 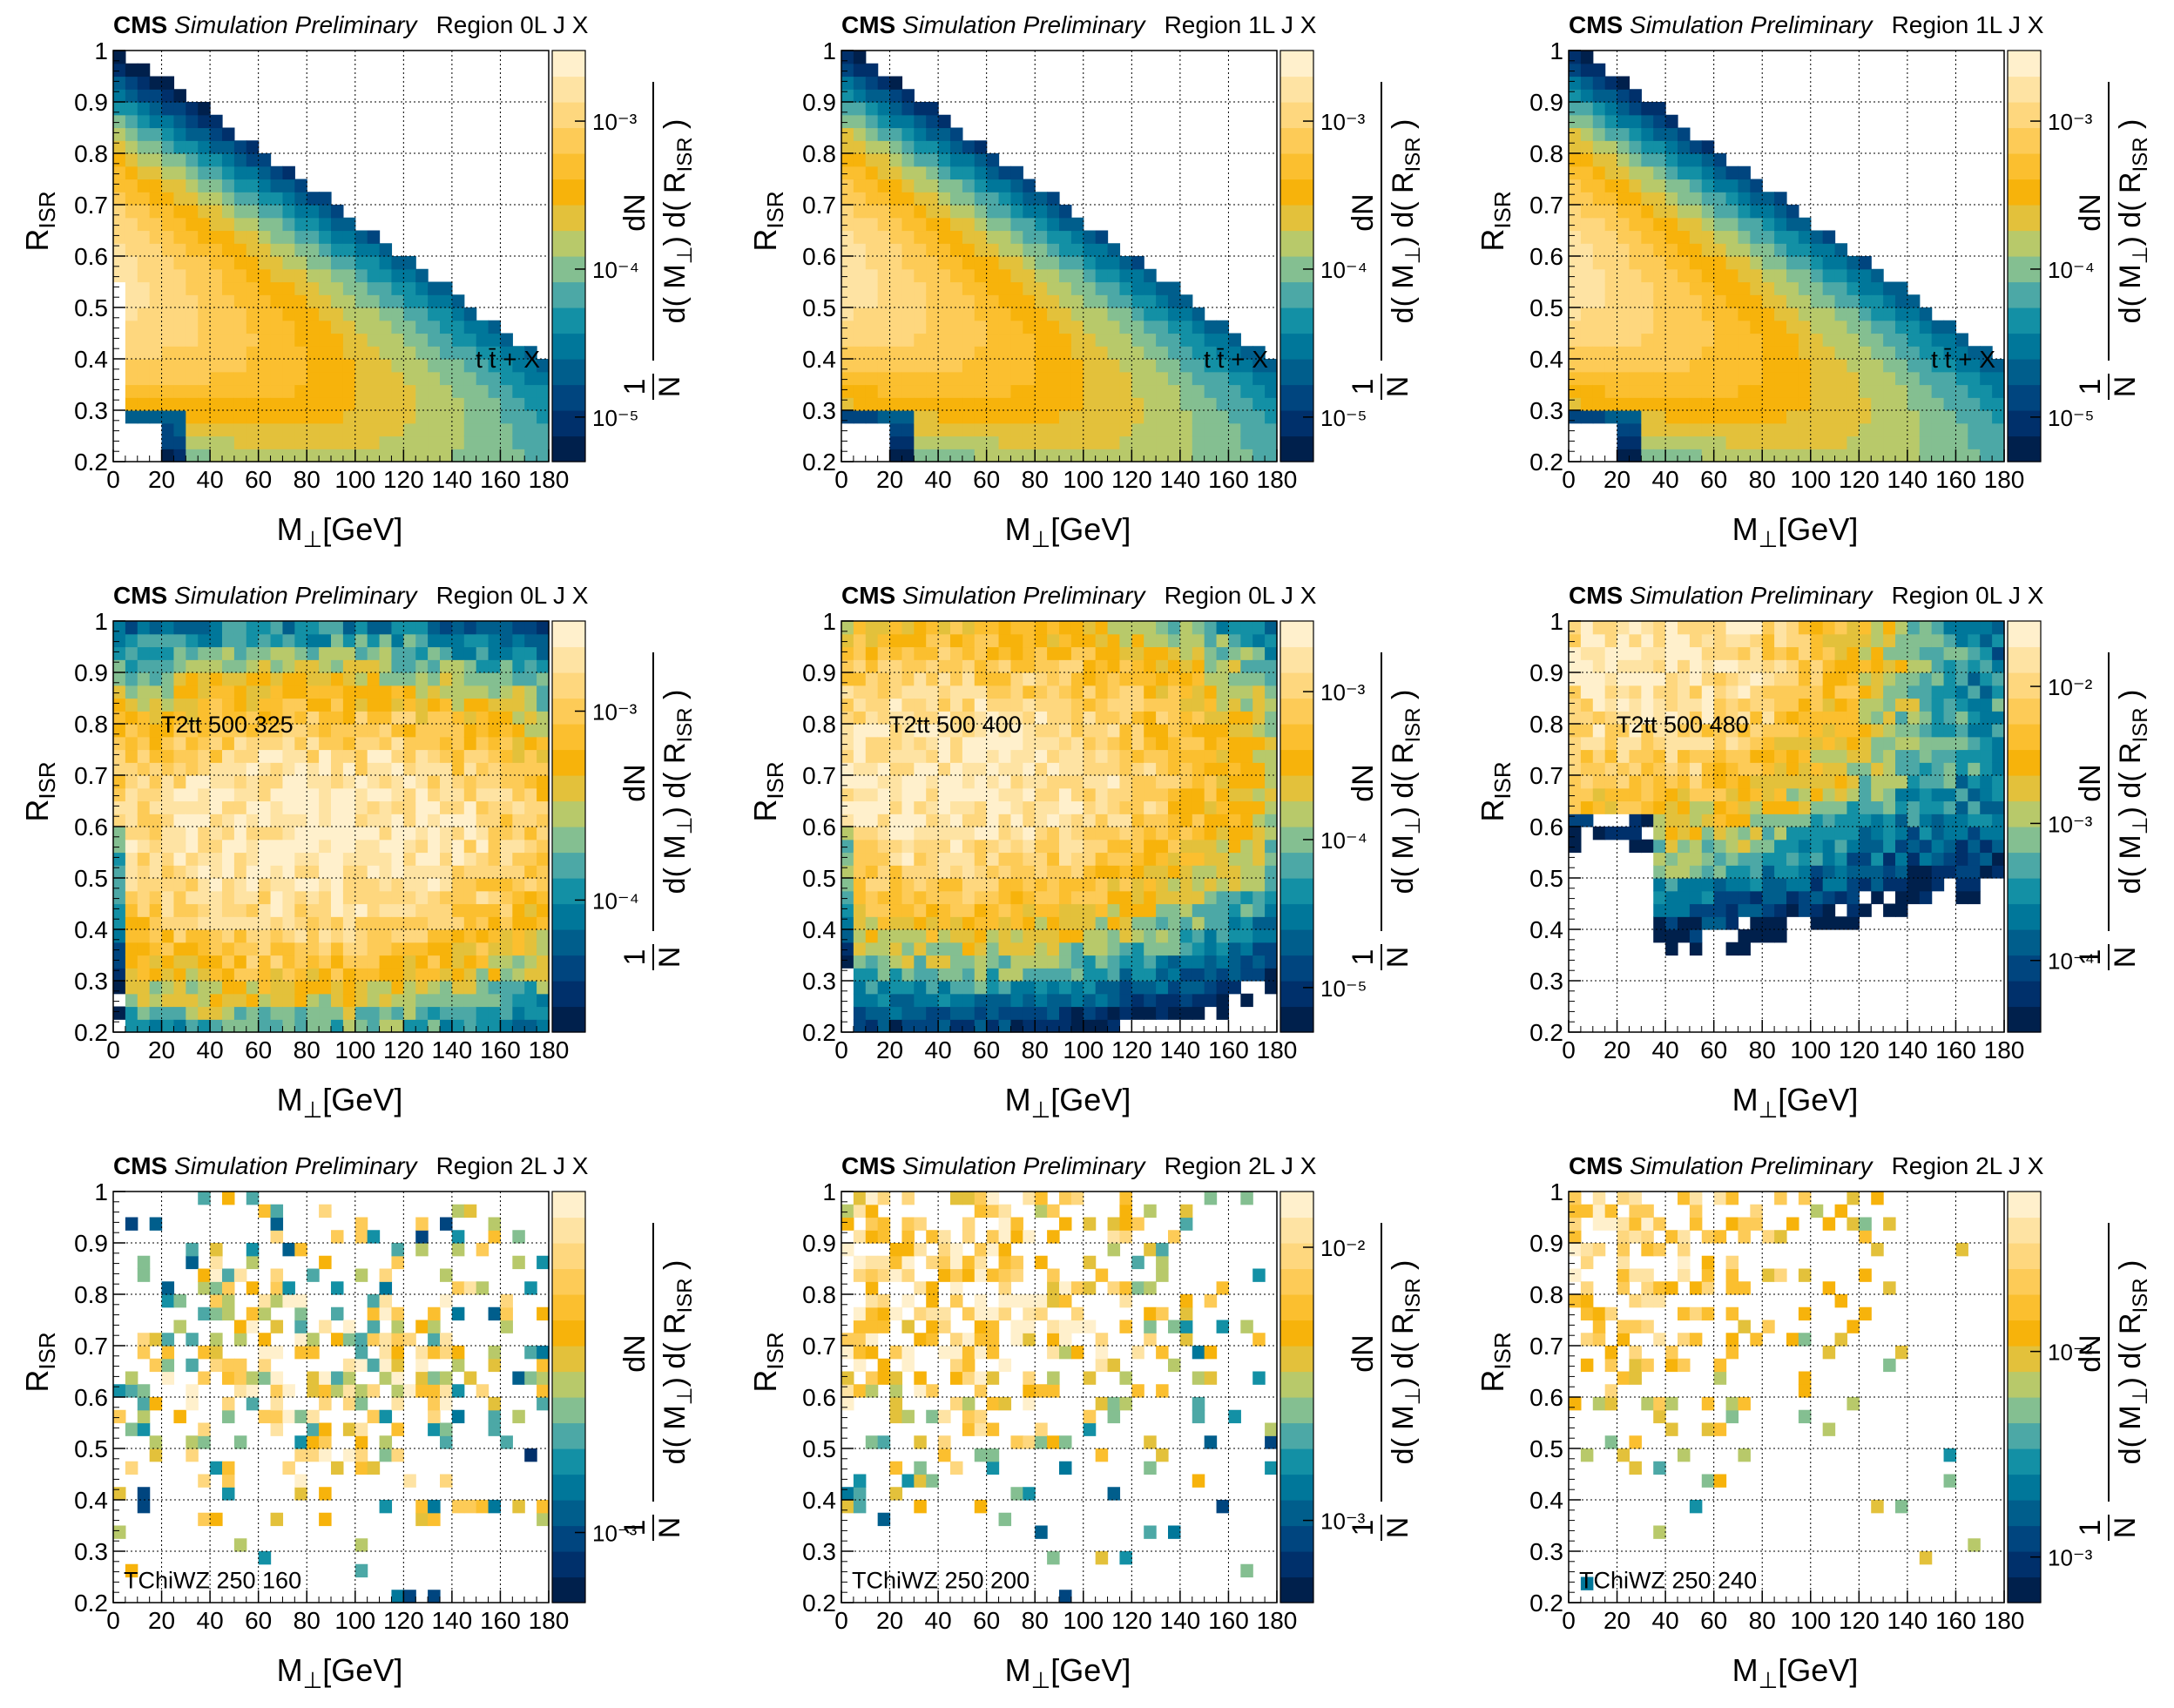 I want to click on z-axis-title-den2: d( M⊥) d( RISR ), so click(x=677, y=792).